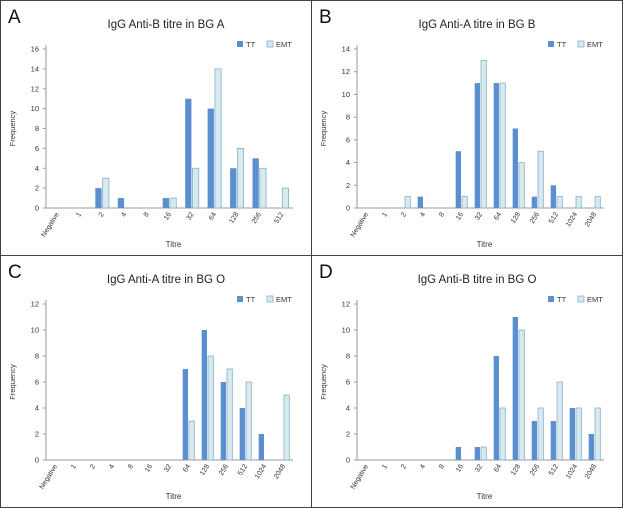 The width and height of the screenshot is (623, 508). What do you see at coordinates (14, 17) in the screenshot?
I see `panel-letter: A` at bounding box center [14, 17].